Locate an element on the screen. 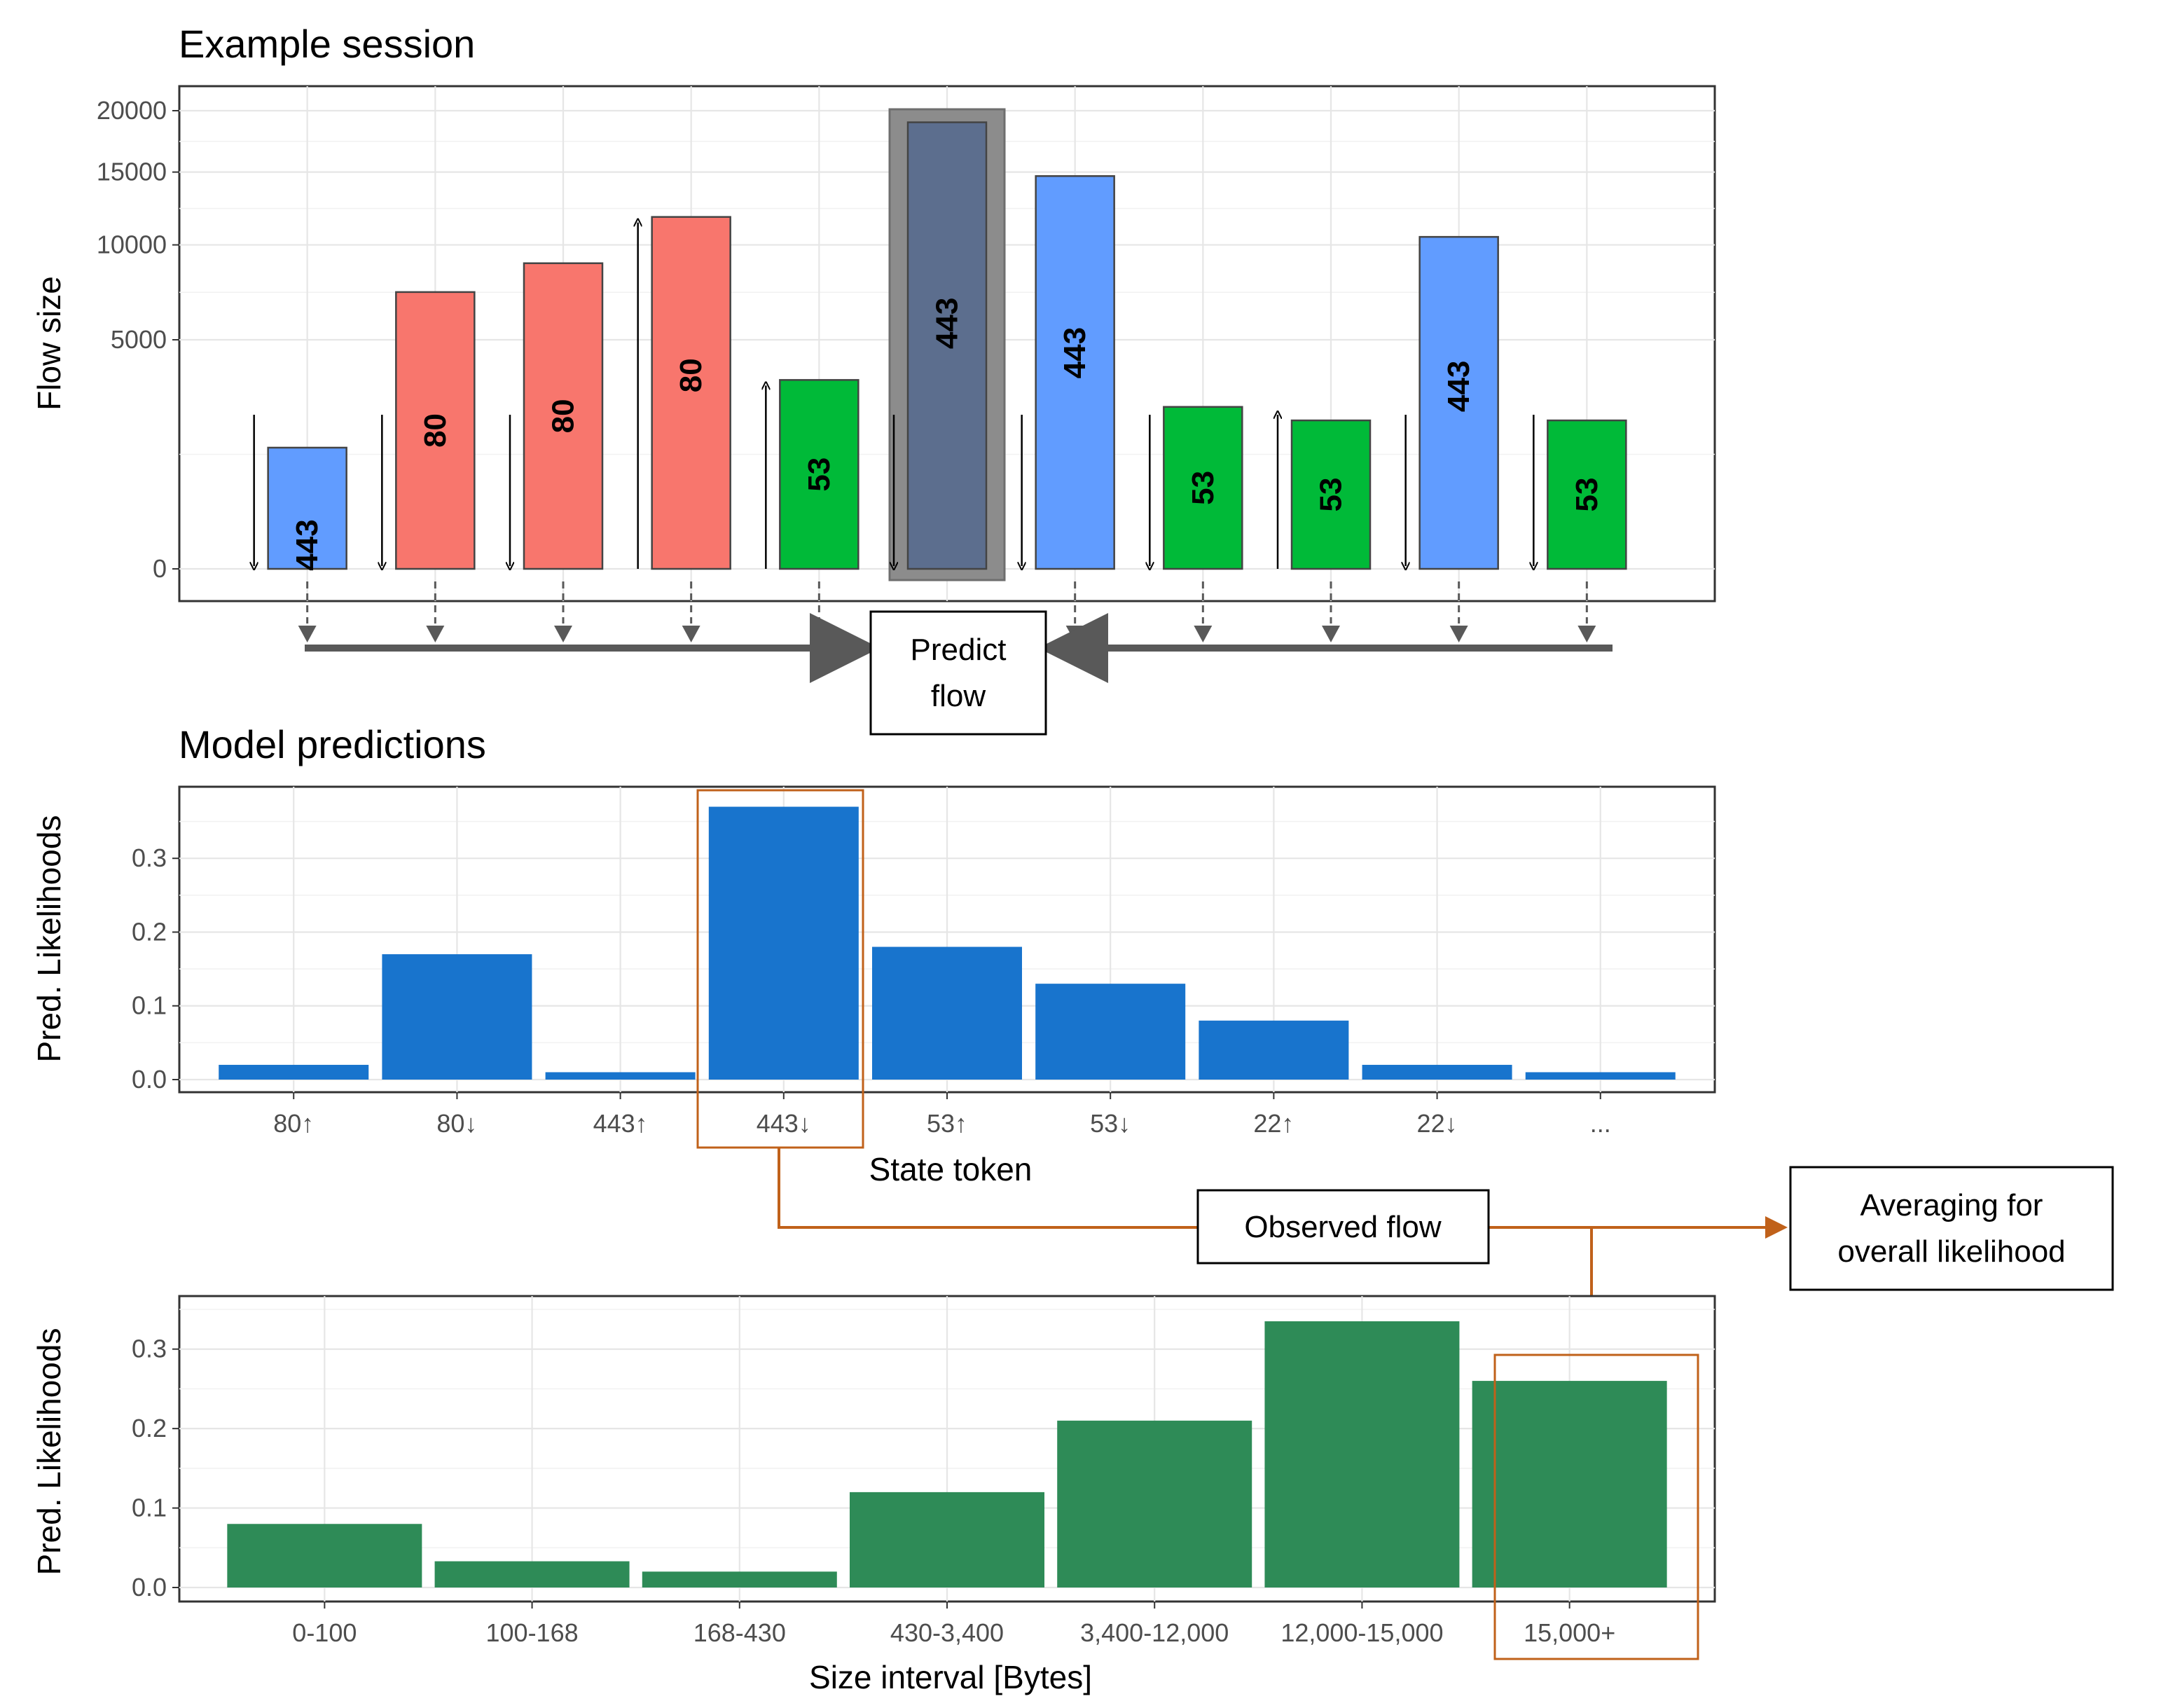 The height and width of the screenshot is (1708, 2168). averaging-label: Averaging for overall likelihood is located at coordinates (1951, 1228).